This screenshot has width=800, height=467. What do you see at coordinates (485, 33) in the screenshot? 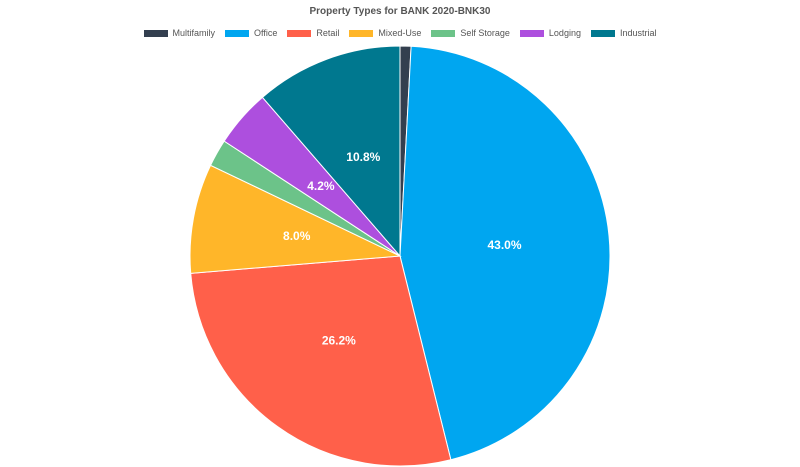
I see `legend-label: Self Storage` at bounding box center [485, 33].